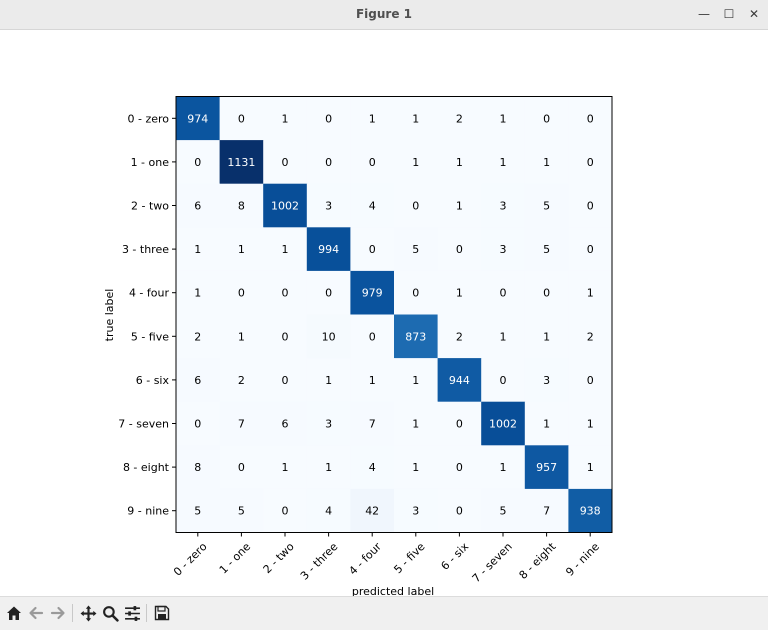  What do you see at coordinates (459, 380) in the screenshot?
I see `cell-value-label: 944` at bounding box center [459, 380].